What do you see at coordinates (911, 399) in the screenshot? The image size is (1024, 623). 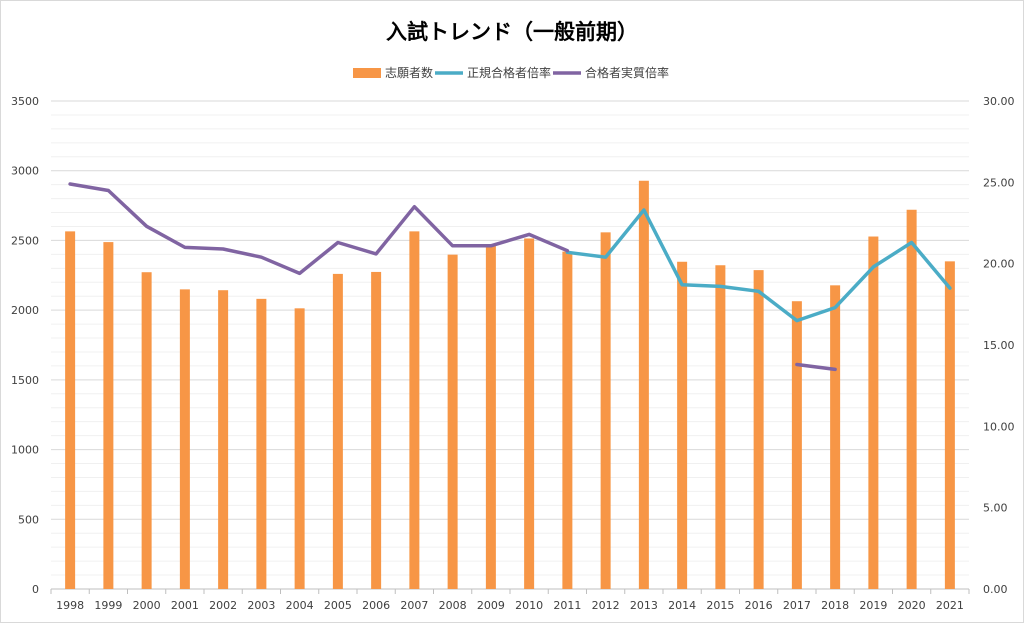 I see `bar-2020` at bounding box center [911, 399].